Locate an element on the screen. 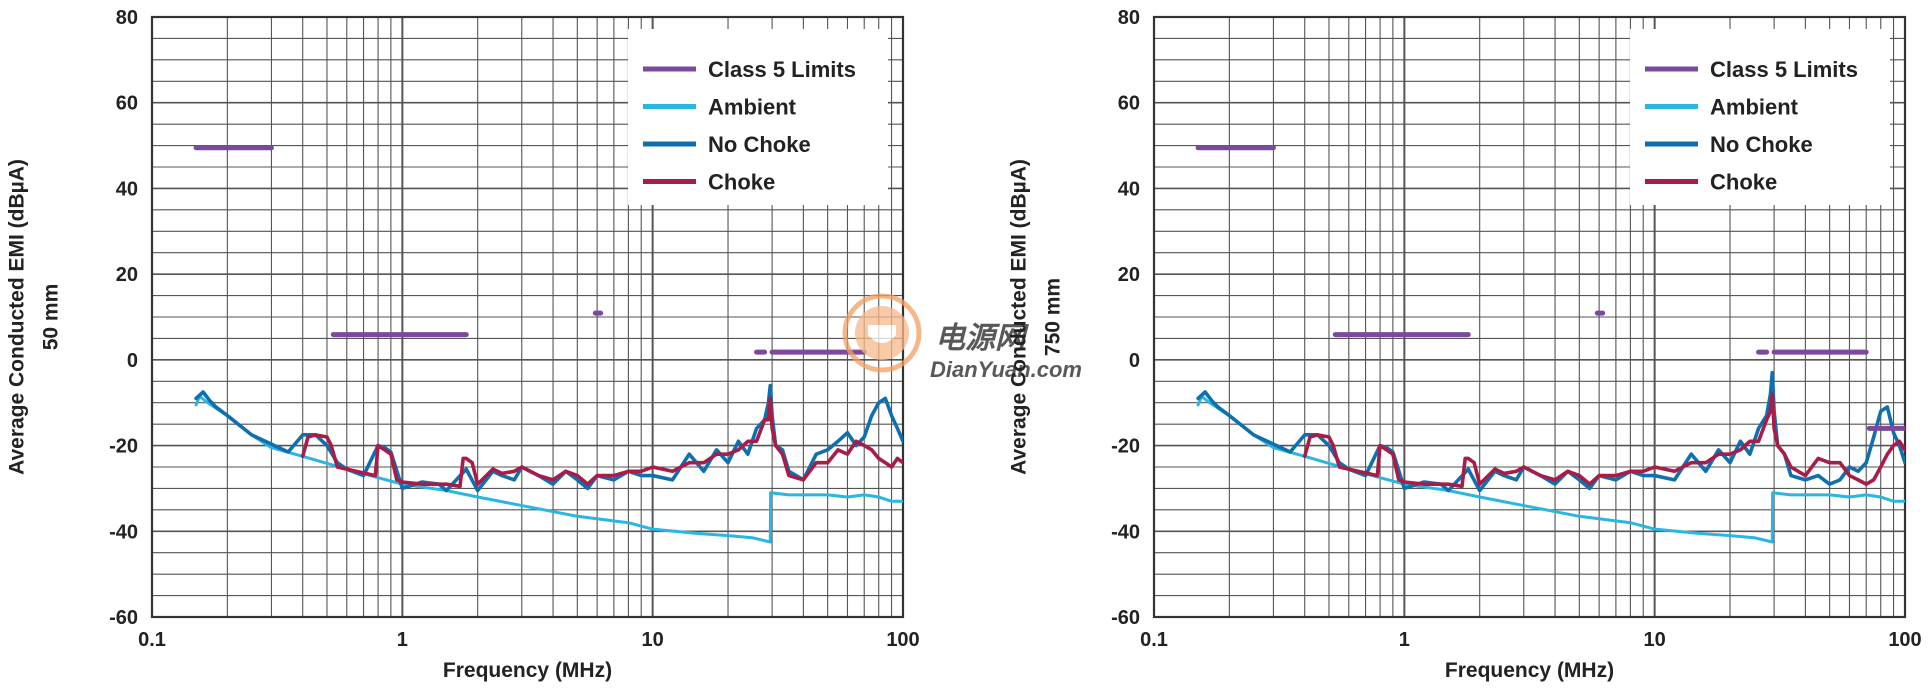 The height and width of the screenshot is (693, 1929). plug-icon is located at coordinates (882, 334).